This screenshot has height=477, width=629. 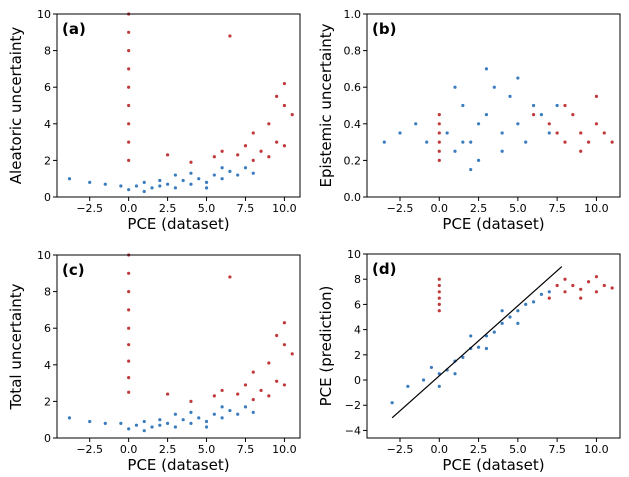 What do you see at coordinates (353, 160) in the screenshot?
I see `y-tick-label: 0.2` at bounding box center [353, 160].